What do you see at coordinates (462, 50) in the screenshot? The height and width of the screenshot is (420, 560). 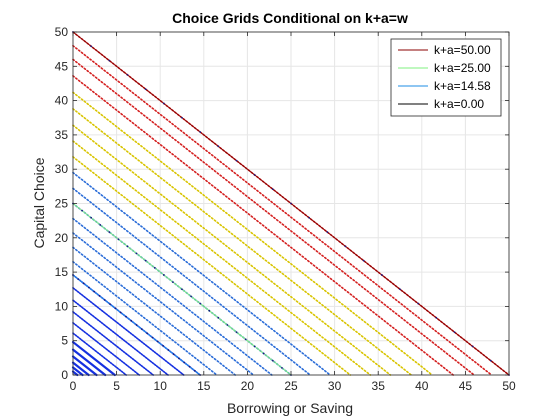 I see `legend-label: k+a=50.00` at bounding box center [462, 50].